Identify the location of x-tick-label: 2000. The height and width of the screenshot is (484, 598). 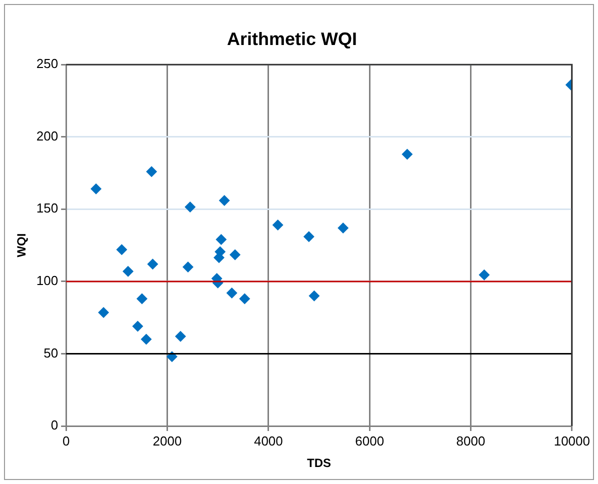
(167, 440).